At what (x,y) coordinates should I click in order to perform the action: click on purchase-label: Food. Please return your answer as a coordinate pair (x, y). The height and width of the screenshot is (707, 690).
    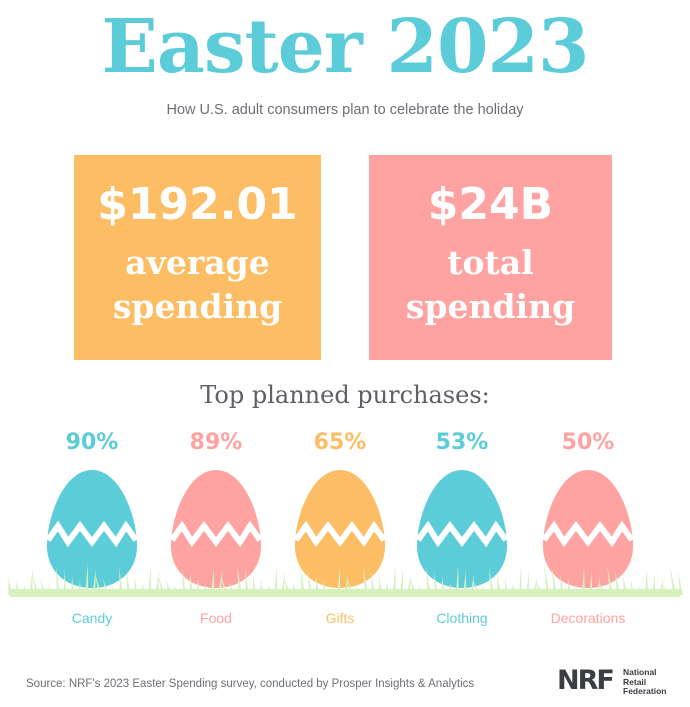
    Looking at the image, I should click on (216, 618).